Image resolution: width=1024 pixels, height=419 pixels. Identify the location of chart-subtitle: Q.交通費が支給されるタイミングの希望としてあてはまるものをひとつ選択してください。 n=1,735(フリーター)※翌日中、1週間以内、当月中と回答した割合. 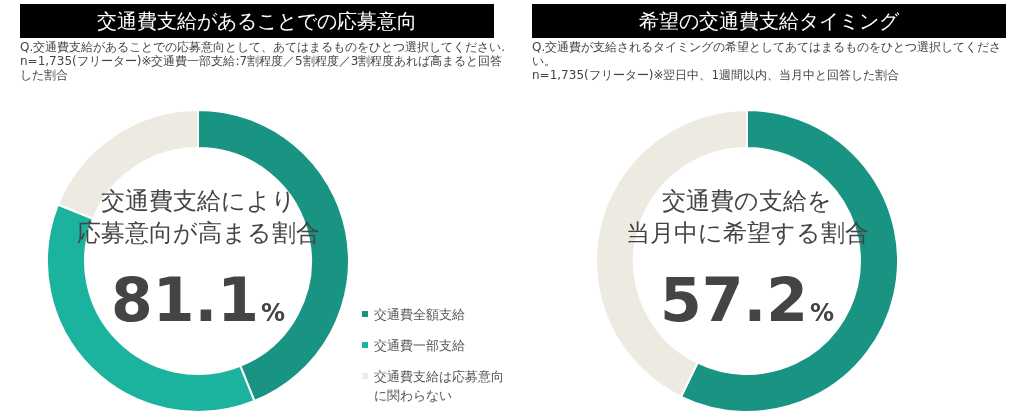
(767, 61).